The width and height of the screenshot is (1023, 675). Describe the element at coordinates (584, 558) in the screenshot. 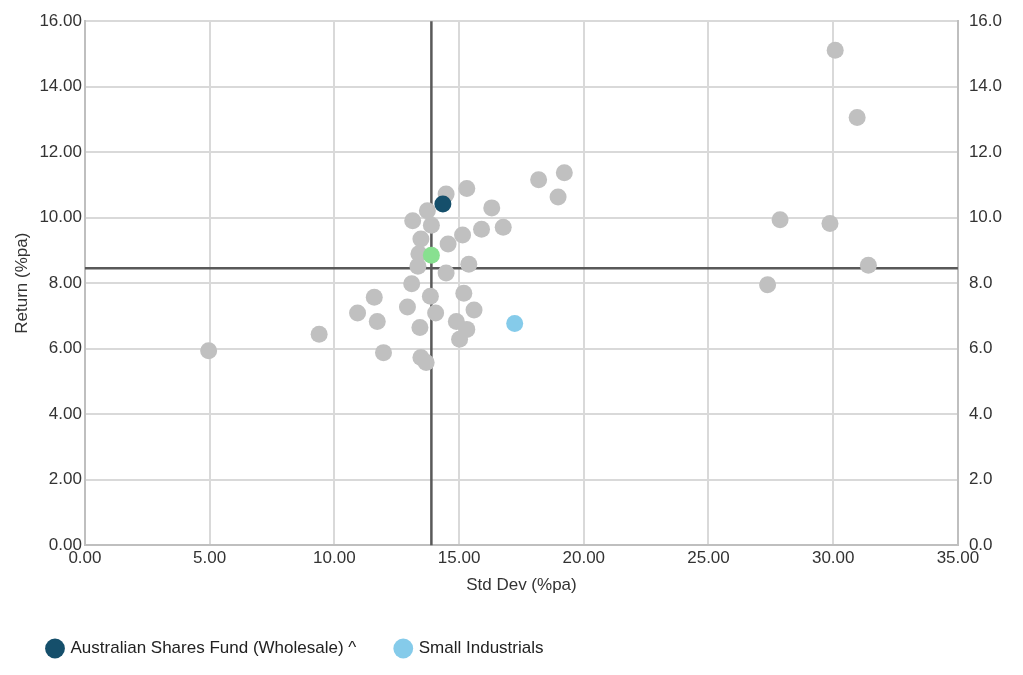

I see `x-tick-label: 20.00` at that location.